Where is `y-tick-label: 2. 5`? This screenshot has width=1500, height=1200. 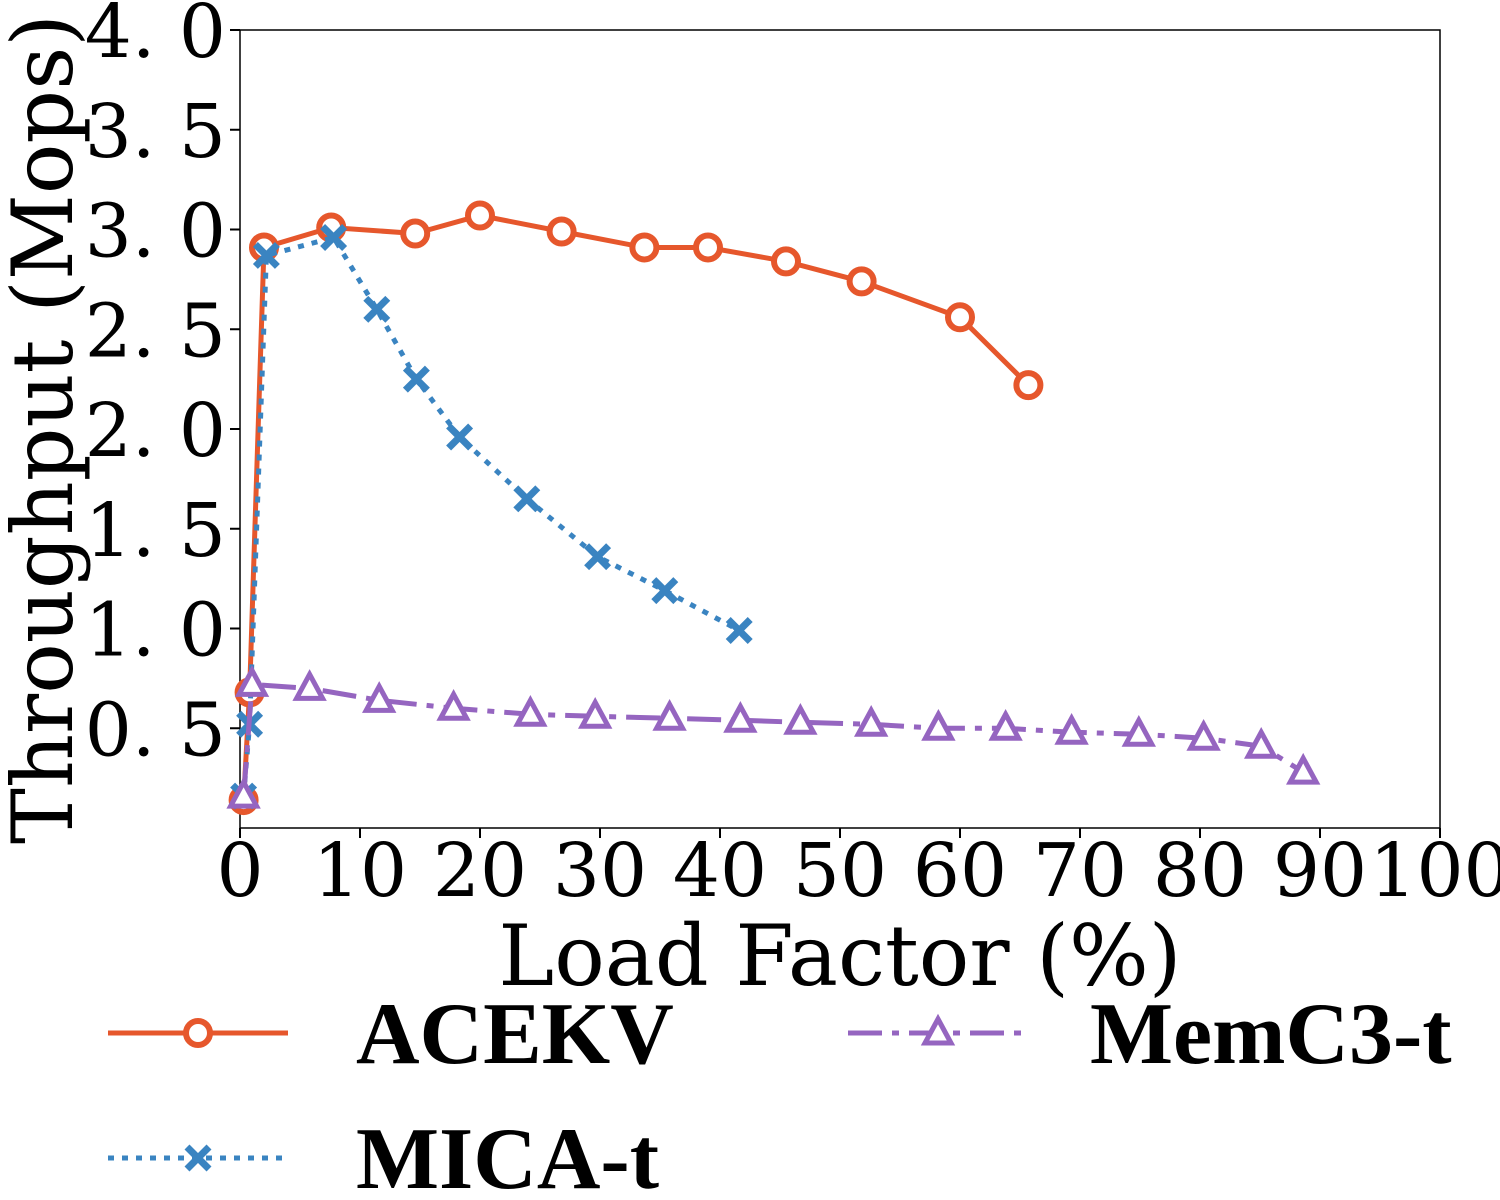
y-tick-label: 2. 5 is located at coordinates (155, 331).